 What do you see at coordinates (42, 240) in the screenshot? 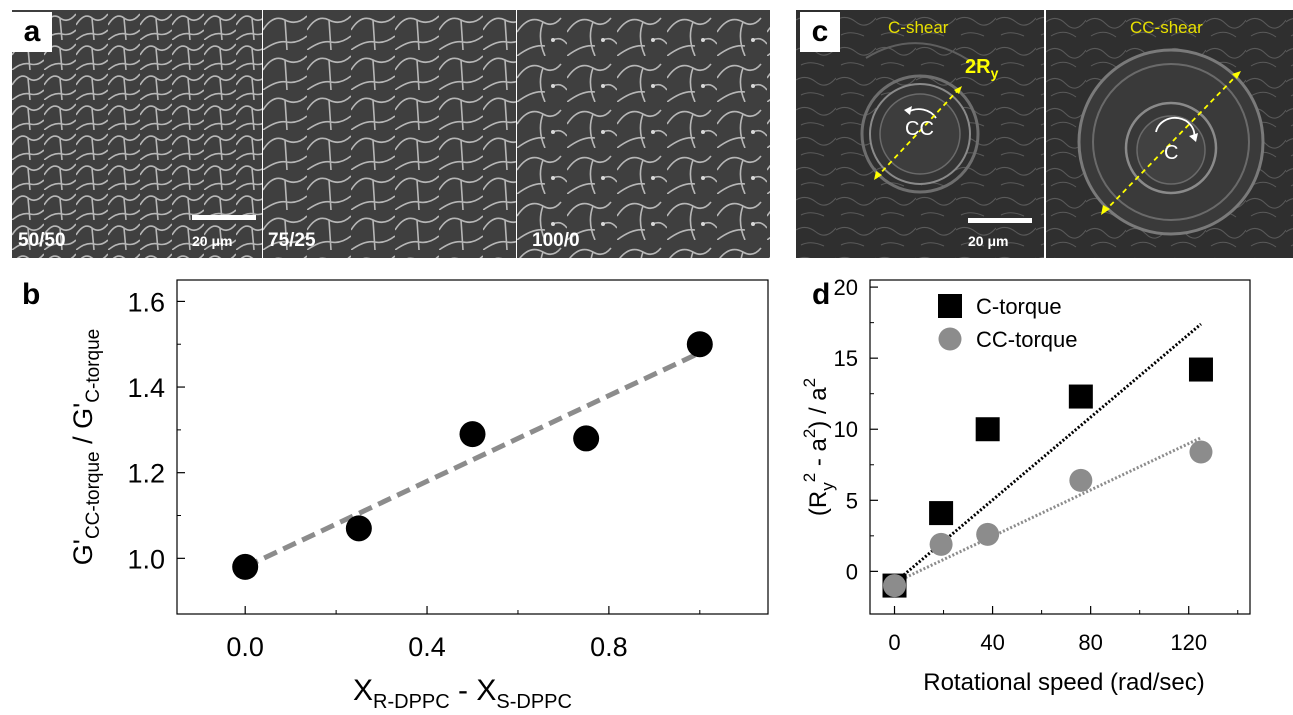
I see `image-label-50-50: 50/50` at bounding box center [42, 240].